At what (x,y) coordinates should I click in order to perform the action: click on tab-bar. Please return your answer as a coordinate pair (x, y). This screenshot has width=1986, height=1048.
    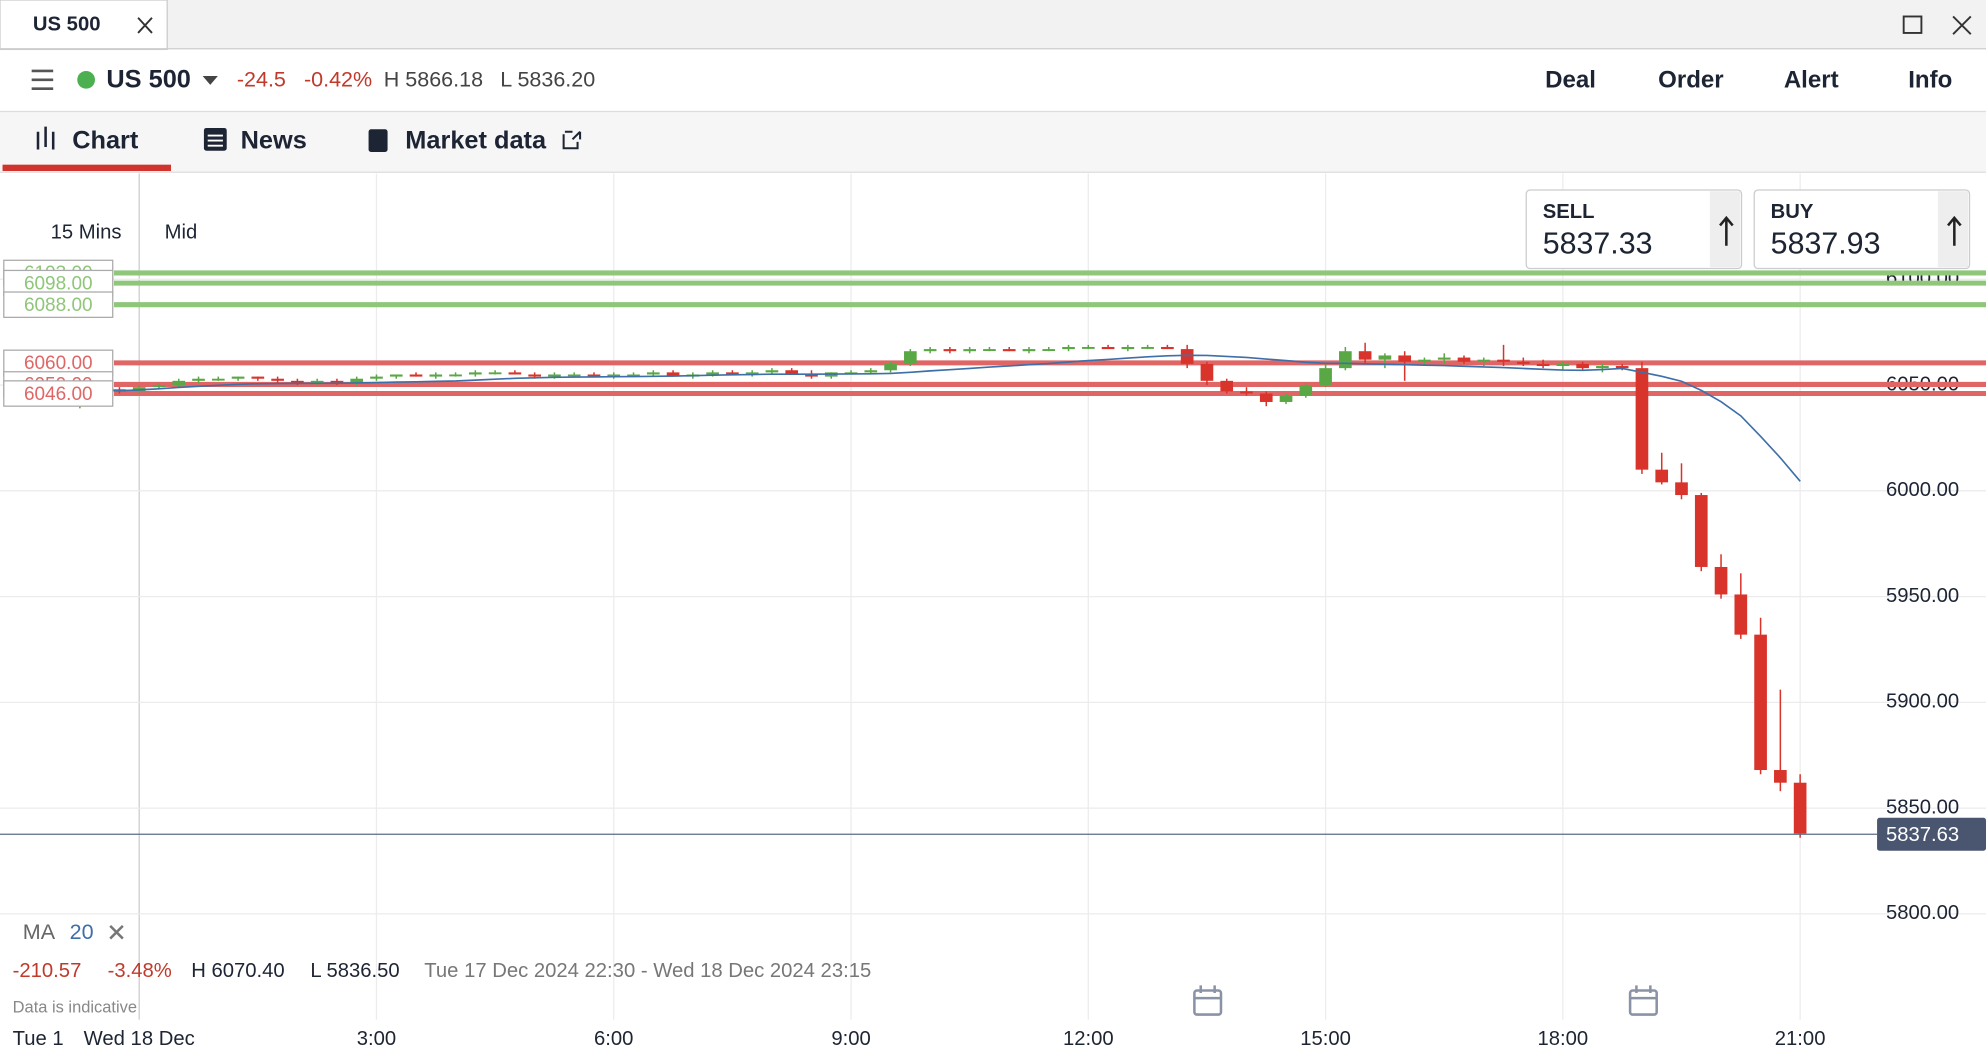
    Looking at the image, I should click on (993, 24).